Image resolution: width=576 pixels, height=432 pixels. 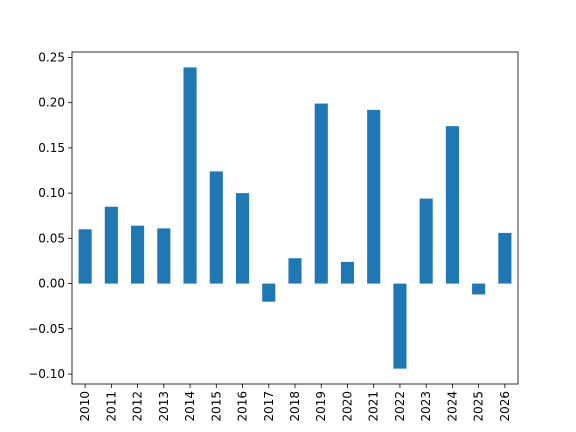 I want to click on x-tick-label: 2018, so click(x=295, y=406).